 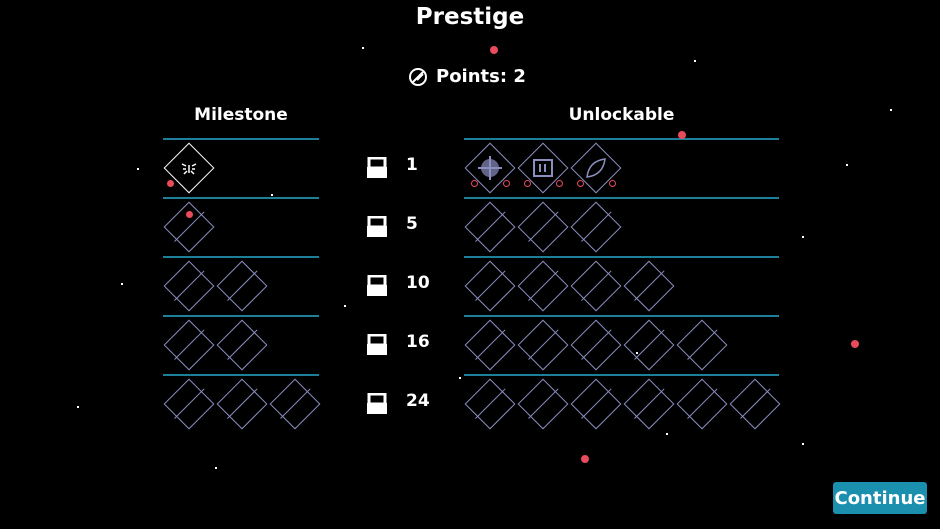 I want to click on pause-box-icon, so click(x=543, y=168).